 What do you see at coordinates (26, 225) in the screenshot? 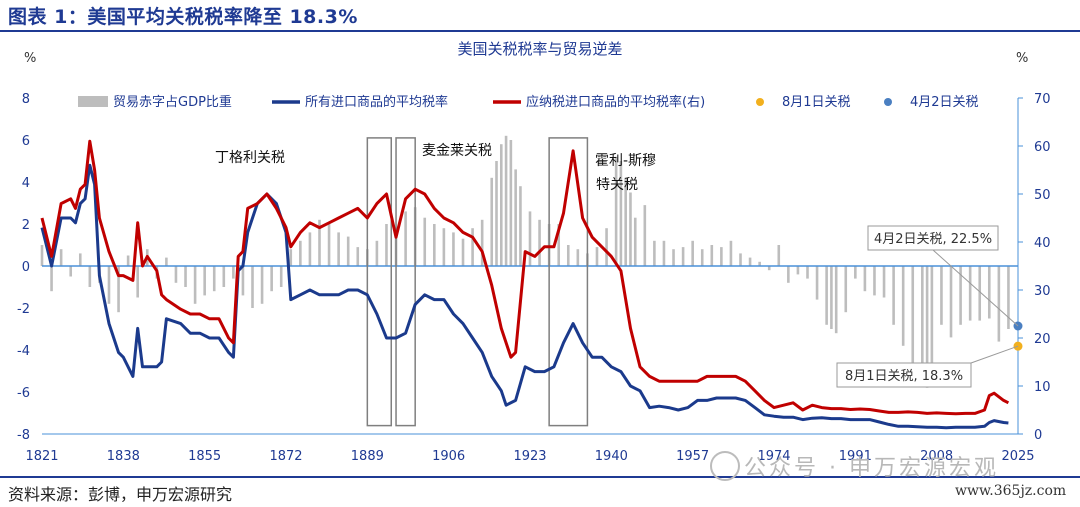
I see `y-left-tick-label: 2` at bounding box center [26, 225].